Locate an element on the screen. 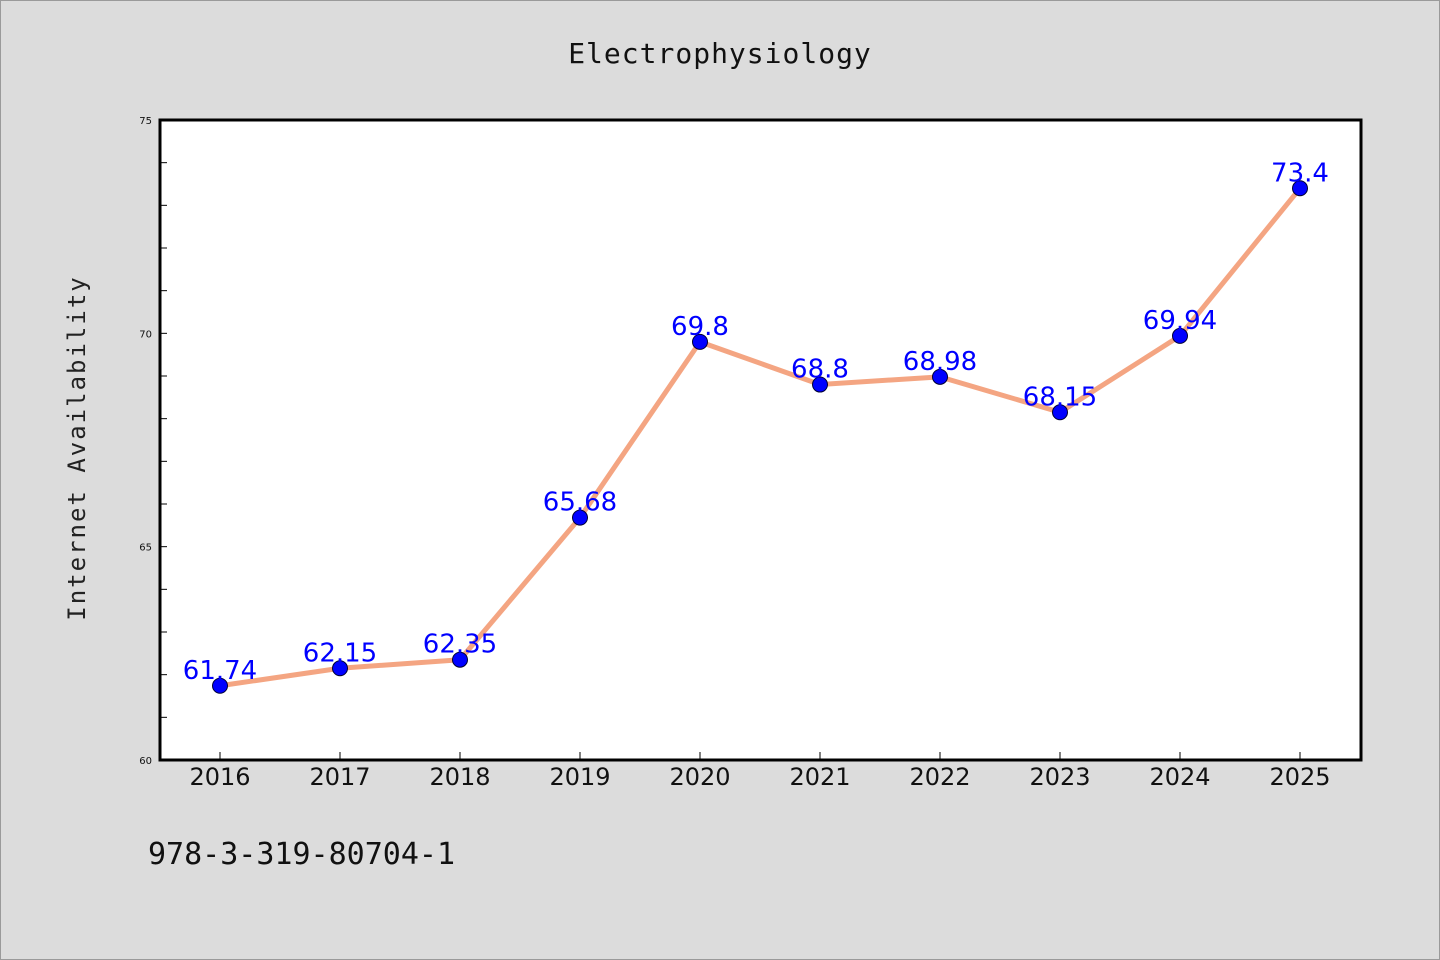 The height and width of the screenshot is (960, 1440). x-tick-label: 2021 is located at coordinates (819, 777).